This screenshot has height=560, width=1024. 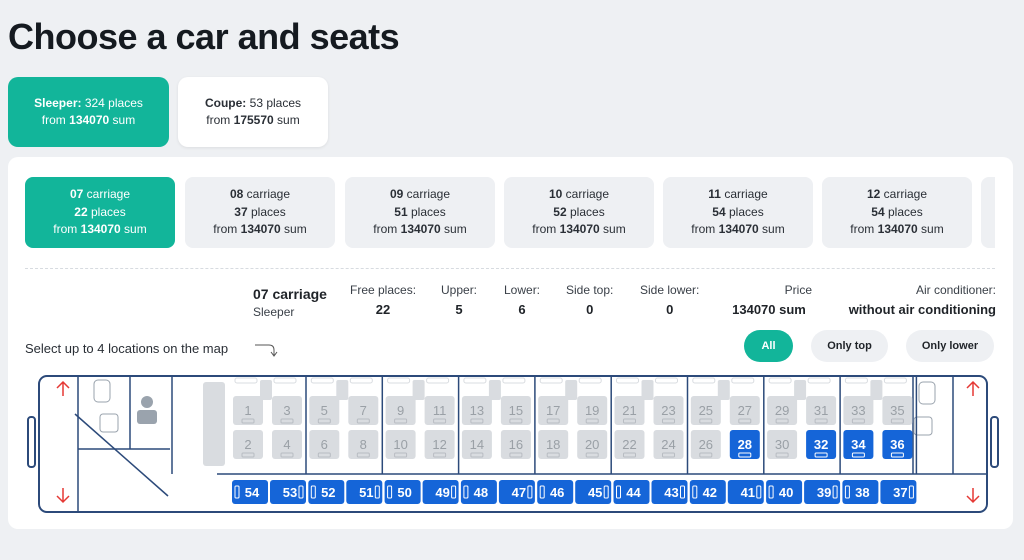 I want to click on filter-only-lower-button: Only lower, so click(x=950, y=346).